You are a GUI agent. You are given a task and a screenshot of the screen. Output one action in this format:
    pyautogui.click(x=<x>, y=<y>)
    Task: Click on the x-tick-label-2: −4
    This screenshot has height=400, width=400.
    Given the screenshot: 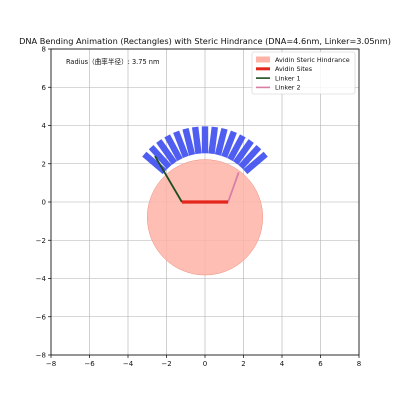 What is the action you would take?
    pyautogui.click(x=128, y=364)
    